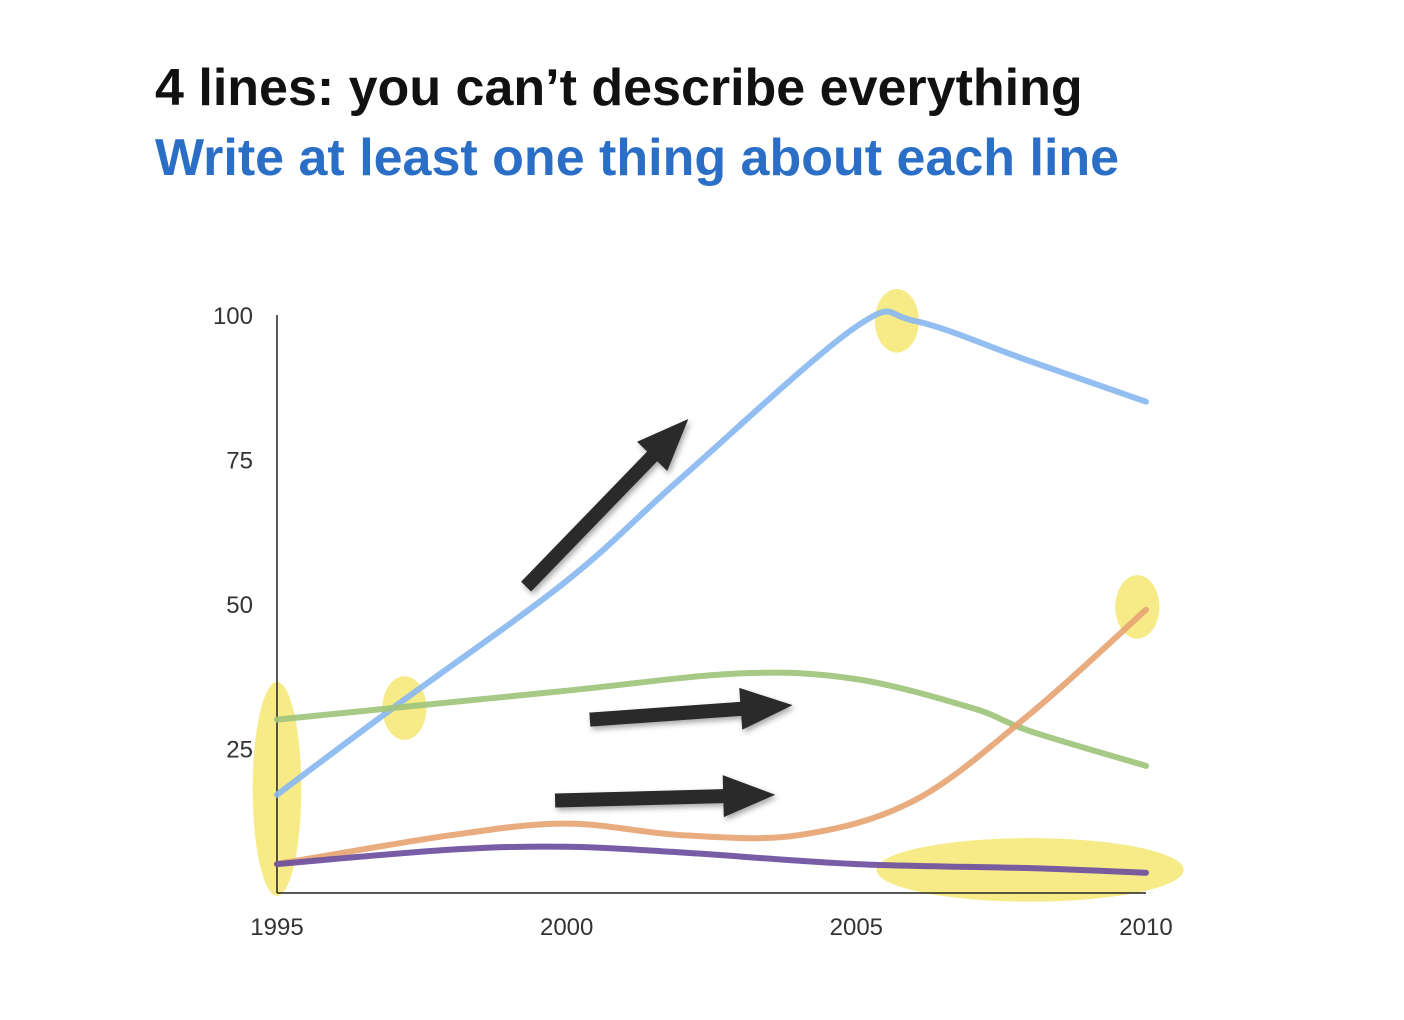 The image size is (1404, 1020). I want to click on y-tick-label: 100, so click(233, 316).